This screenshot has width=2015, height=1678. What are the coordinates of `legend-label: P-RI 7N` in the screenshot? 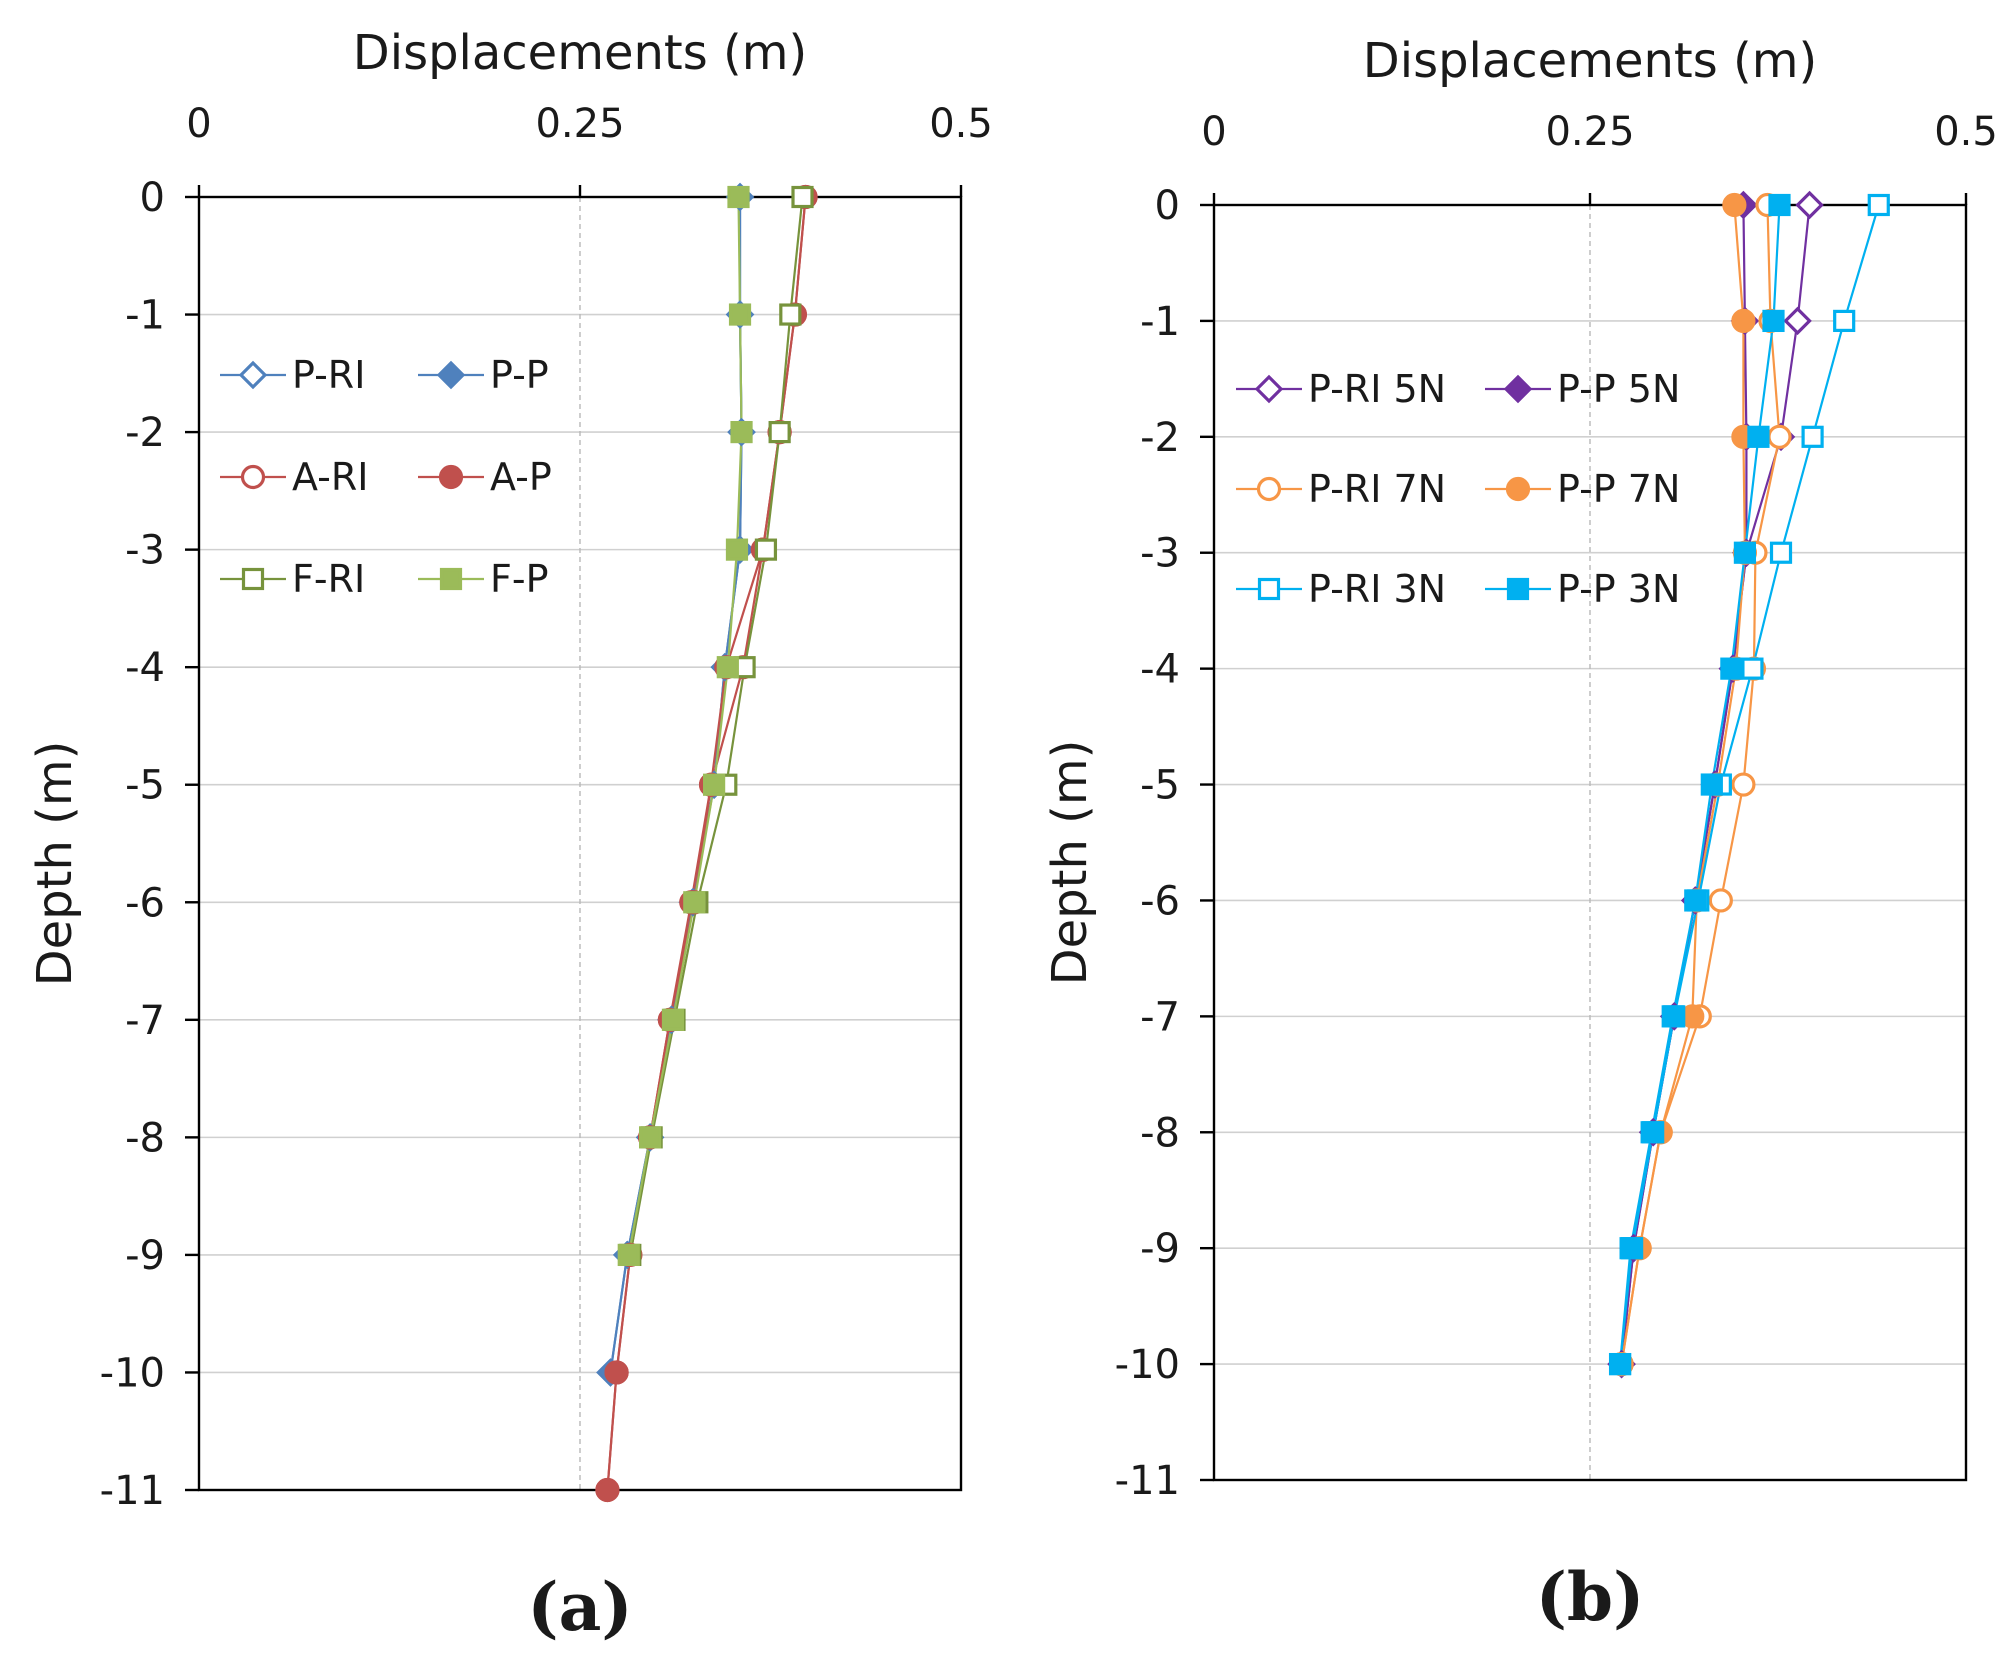 It's located at (1377, 489).